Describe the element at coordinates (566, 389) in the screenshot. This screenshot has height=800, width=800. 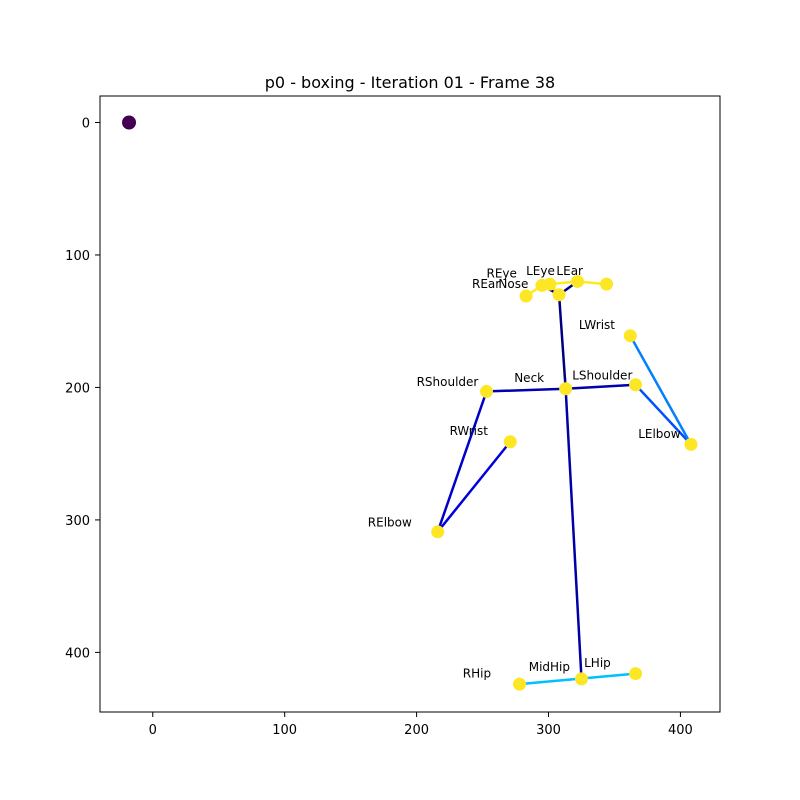
I see `joint-point-neck` at that location.